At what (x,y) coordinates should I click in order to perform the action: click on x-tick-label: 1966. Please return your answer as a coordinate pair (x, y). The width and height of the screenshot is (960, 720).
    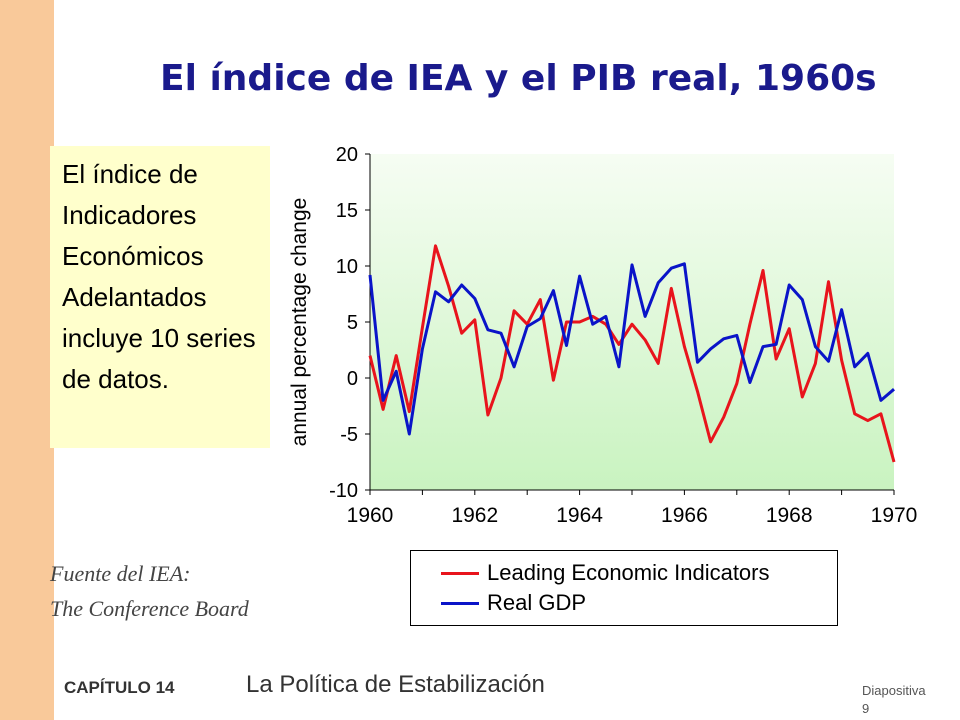
    Looking at the image, I should click on (684, 515).